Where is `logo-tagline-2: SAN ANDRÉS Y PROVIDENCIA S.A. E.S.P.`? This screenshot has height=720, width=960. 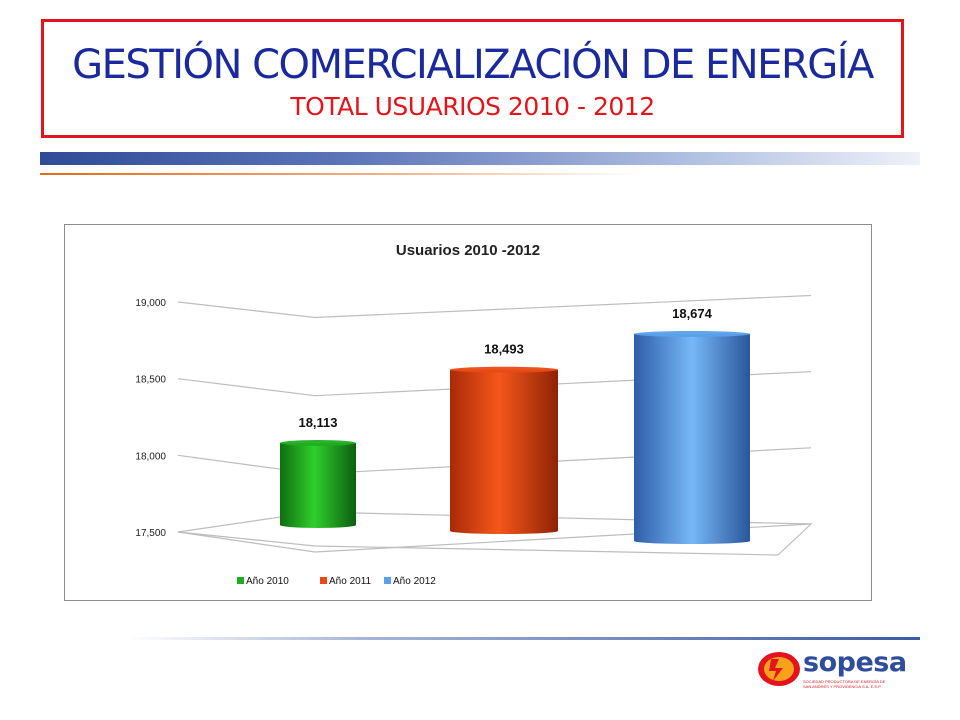 logo-tagline-2: SAN ANDRÉS Y PROVIDENCIA S.A. E.S.P. is located at coordinates (842, 686).